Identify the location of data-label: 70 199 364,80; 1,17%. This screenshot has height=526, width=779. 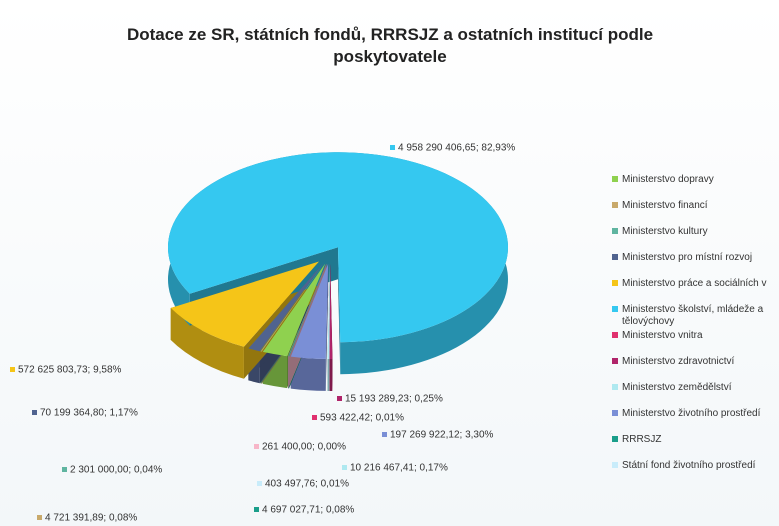
(89, 413).